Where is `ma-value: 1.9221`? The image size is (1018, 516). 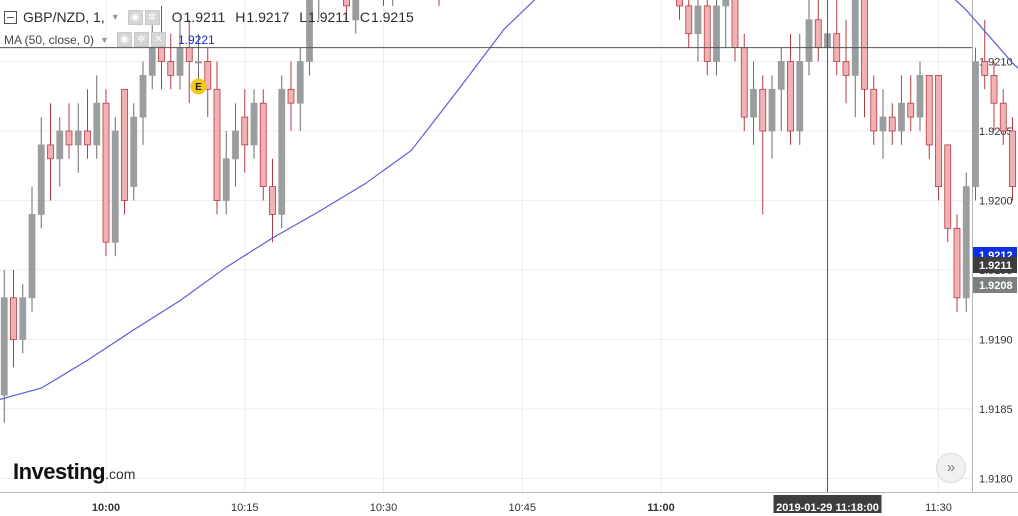
ma-value: 1.9221 is located at coordinates (196, 39).